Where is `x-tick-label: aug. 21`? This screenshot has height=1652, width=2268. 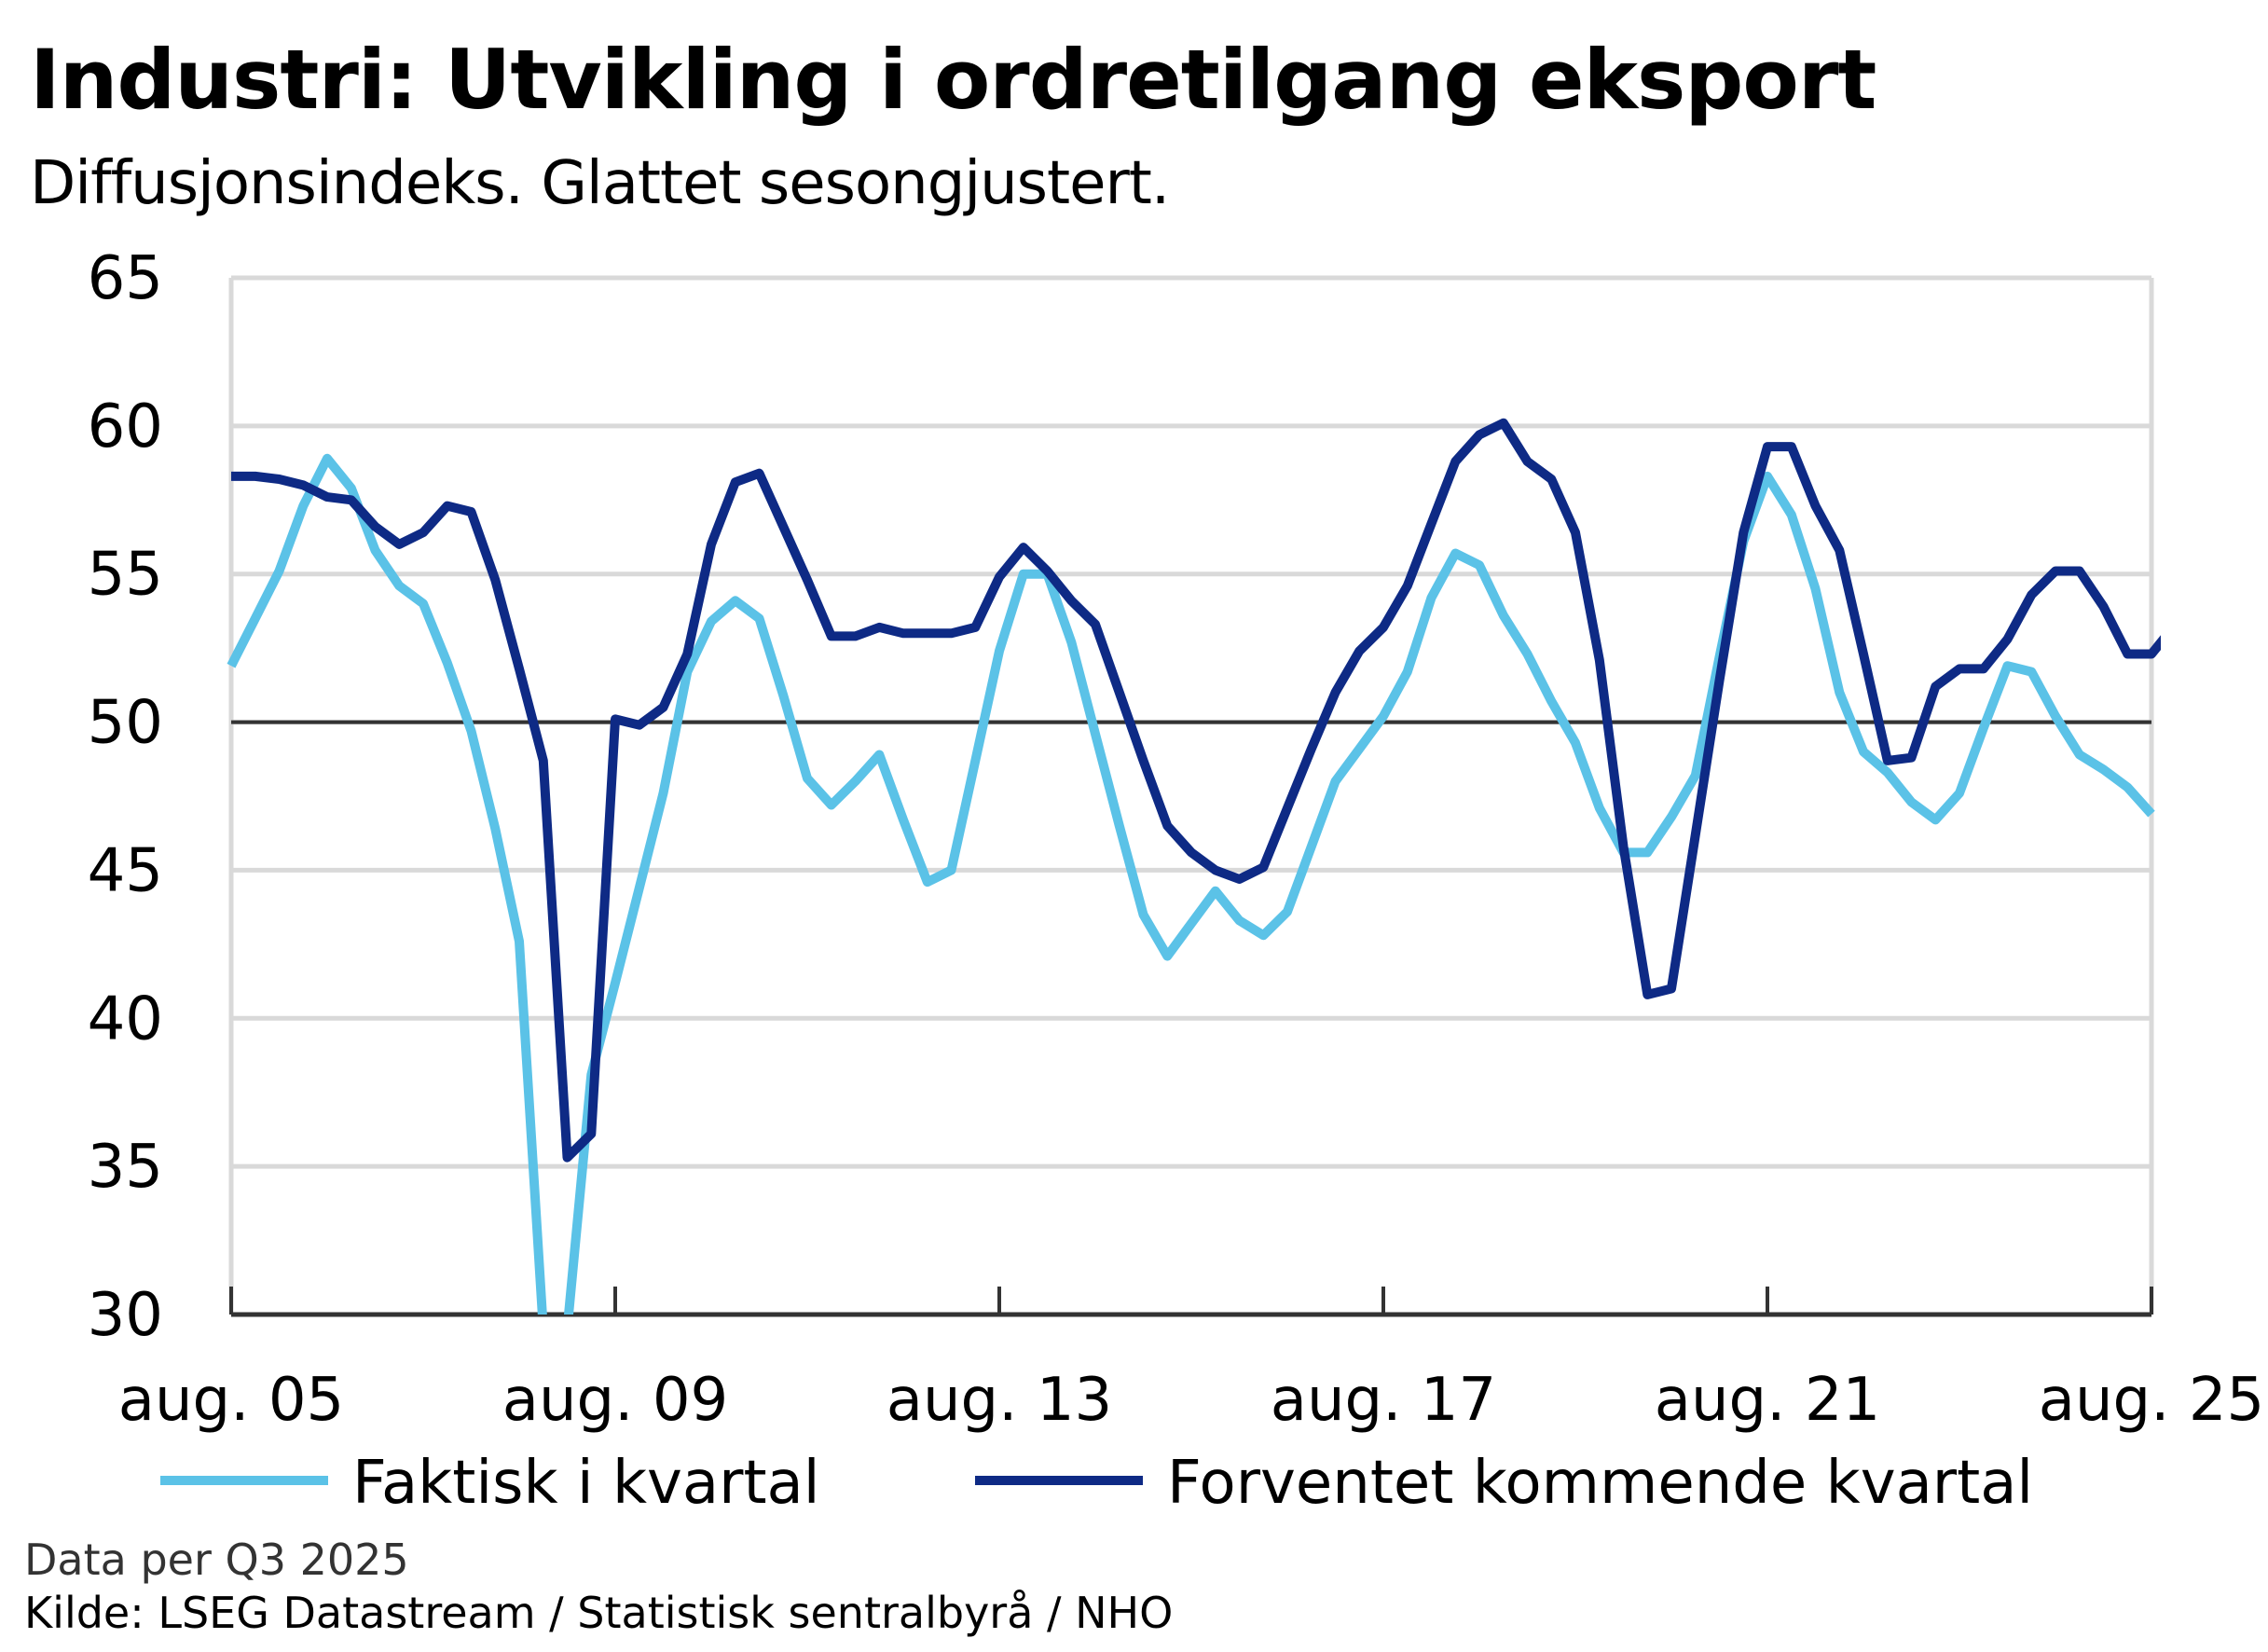
x-tick-label: aug. 21 is located at coordinates (1768, 1400).